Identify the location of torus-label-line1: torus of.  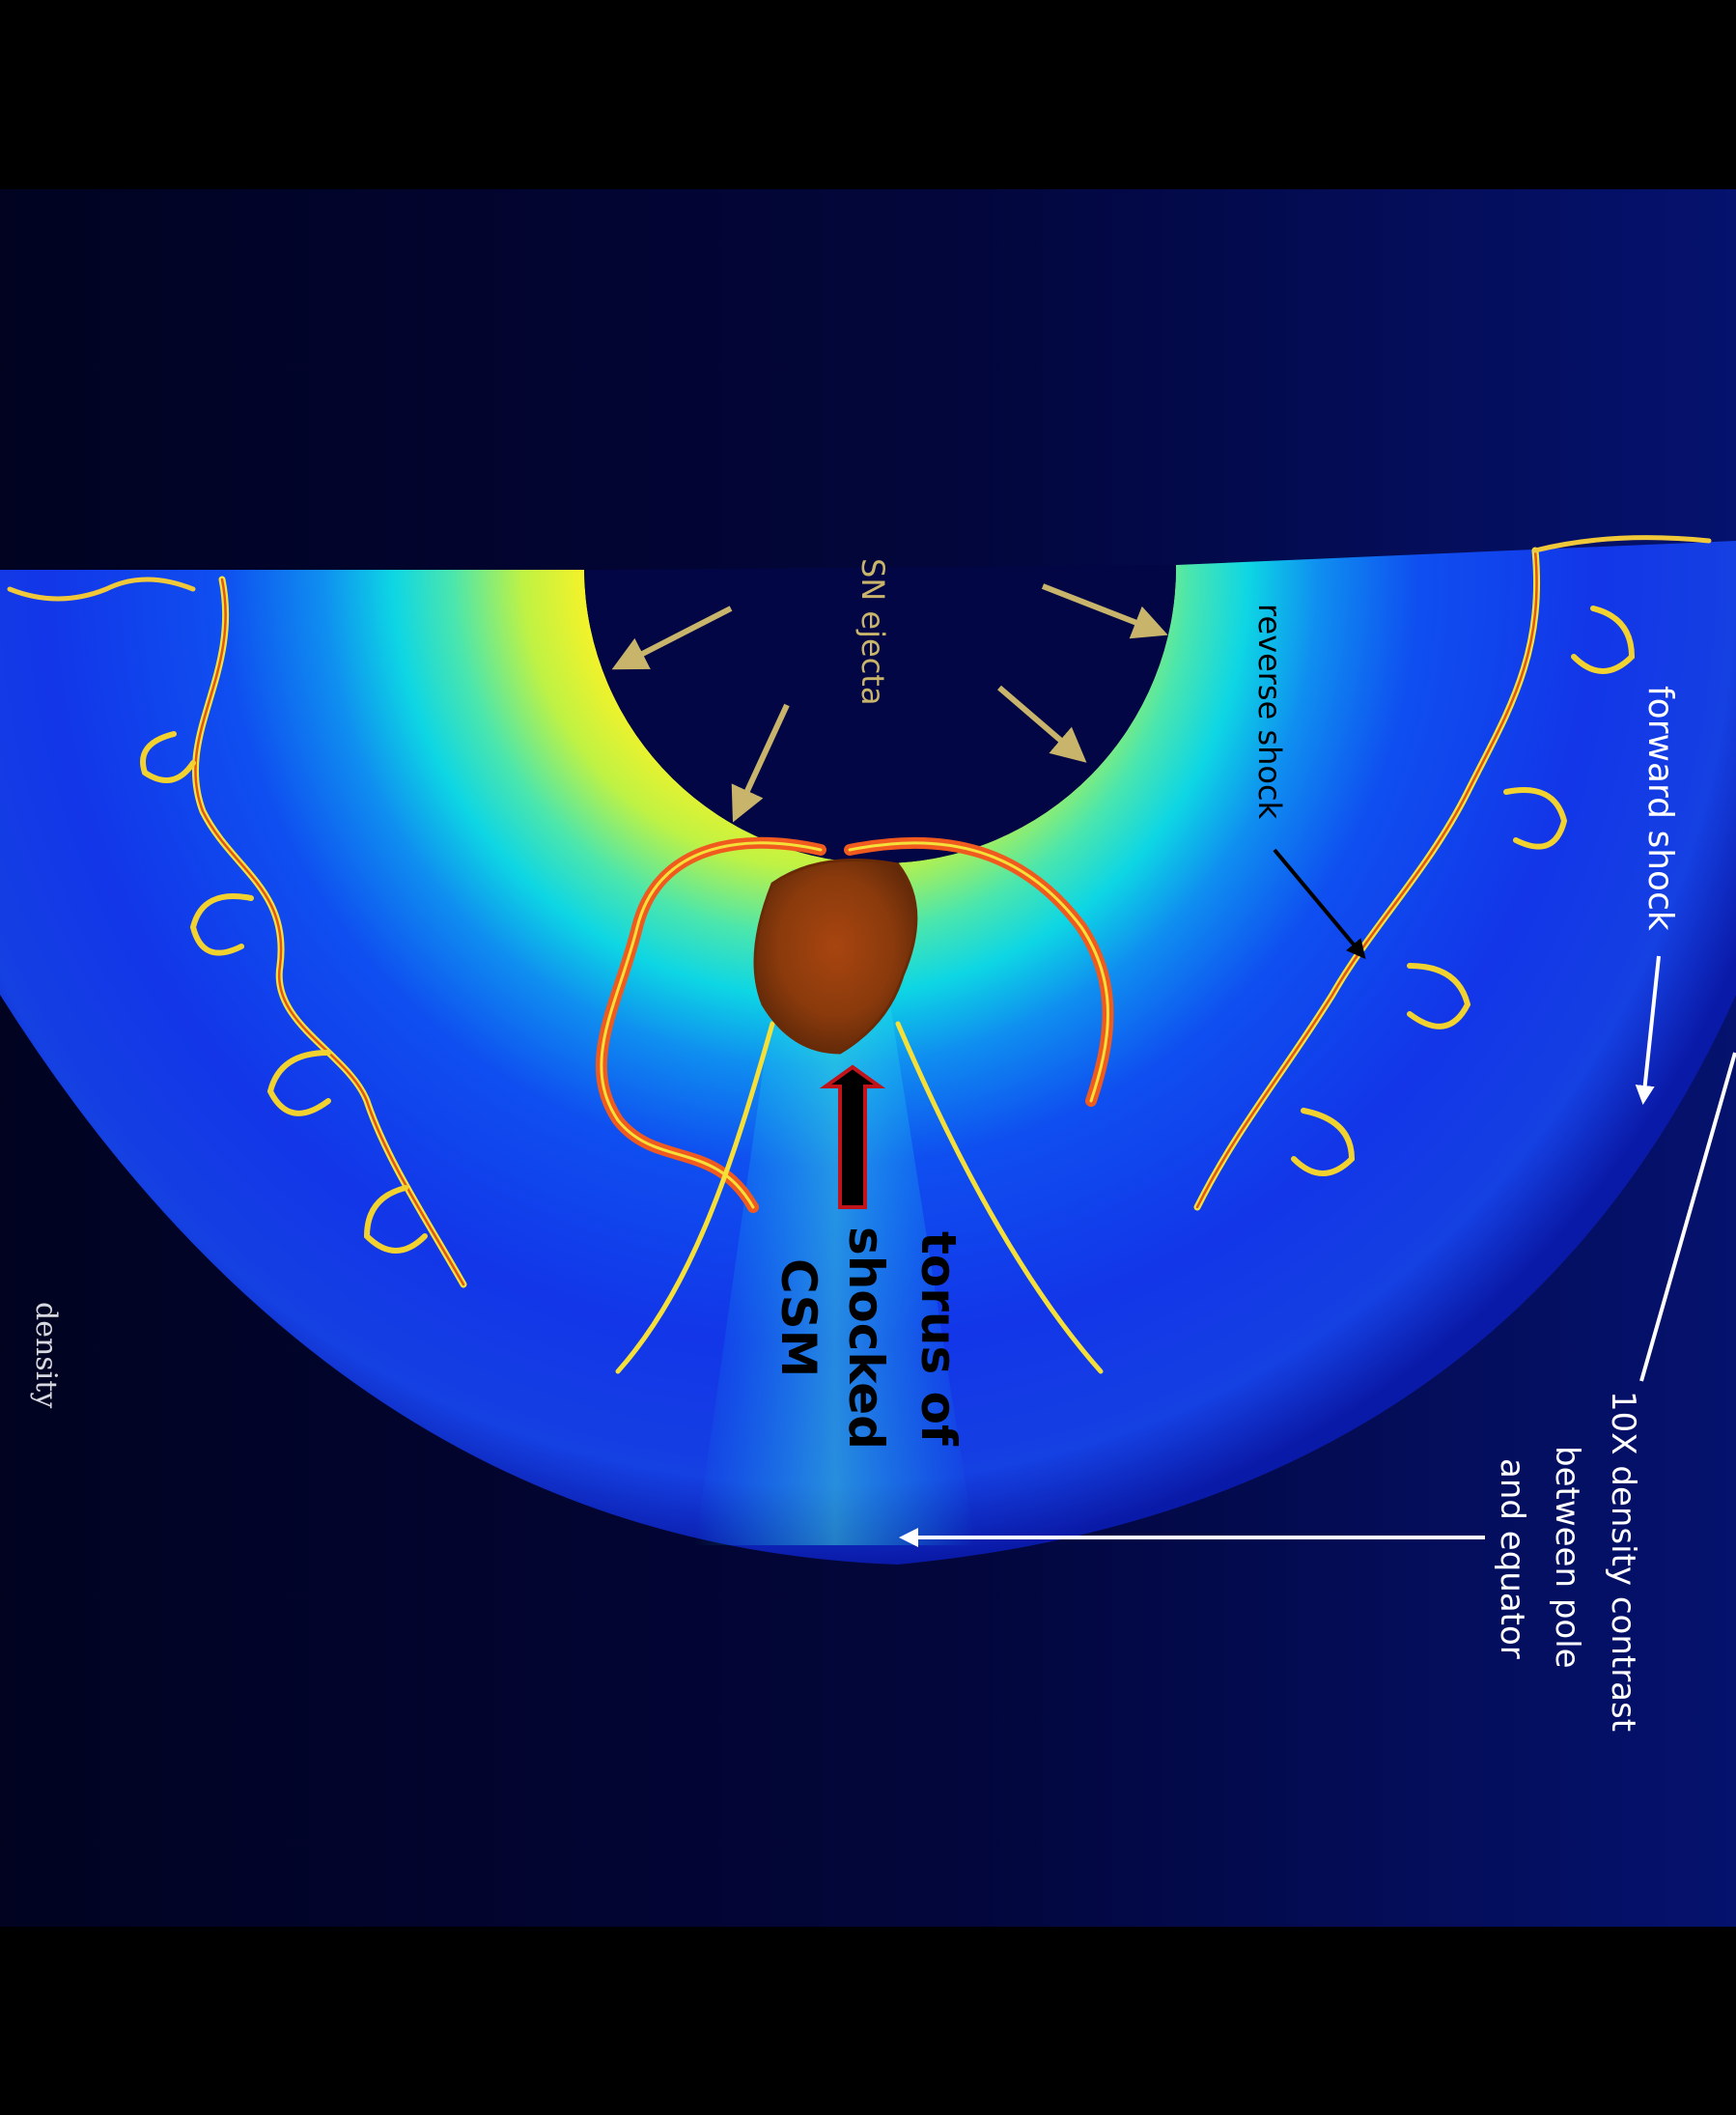
(938, 1339).